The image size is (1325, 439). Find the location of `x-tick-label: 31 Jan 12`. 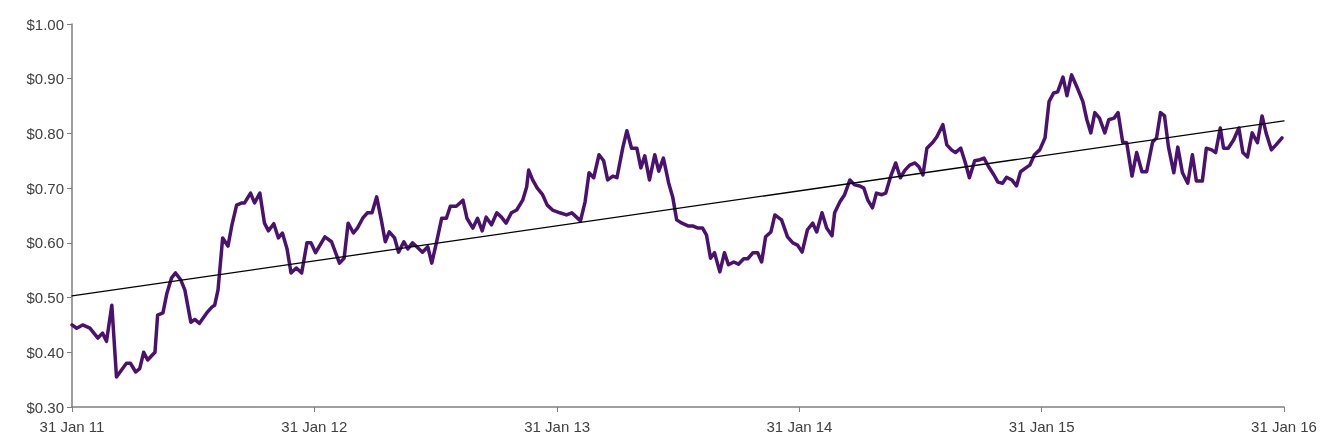

x-tick-label: 31 Jan 12 is located at coordinates (314, 426).